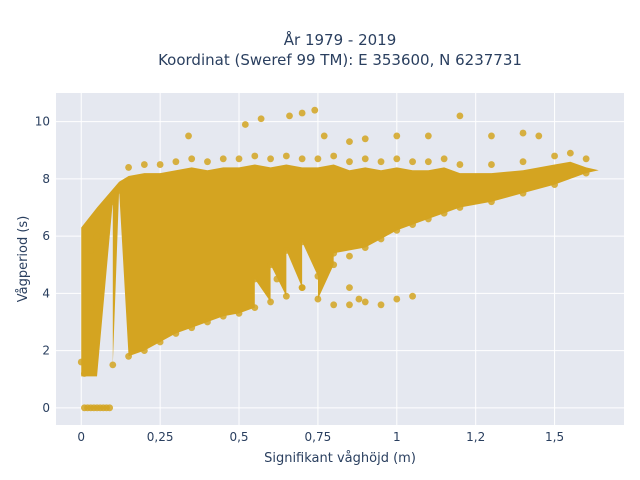 The height and width of the screenshot is (480, 640). I want to click on y-tick-label: 10, so click(42, 122).